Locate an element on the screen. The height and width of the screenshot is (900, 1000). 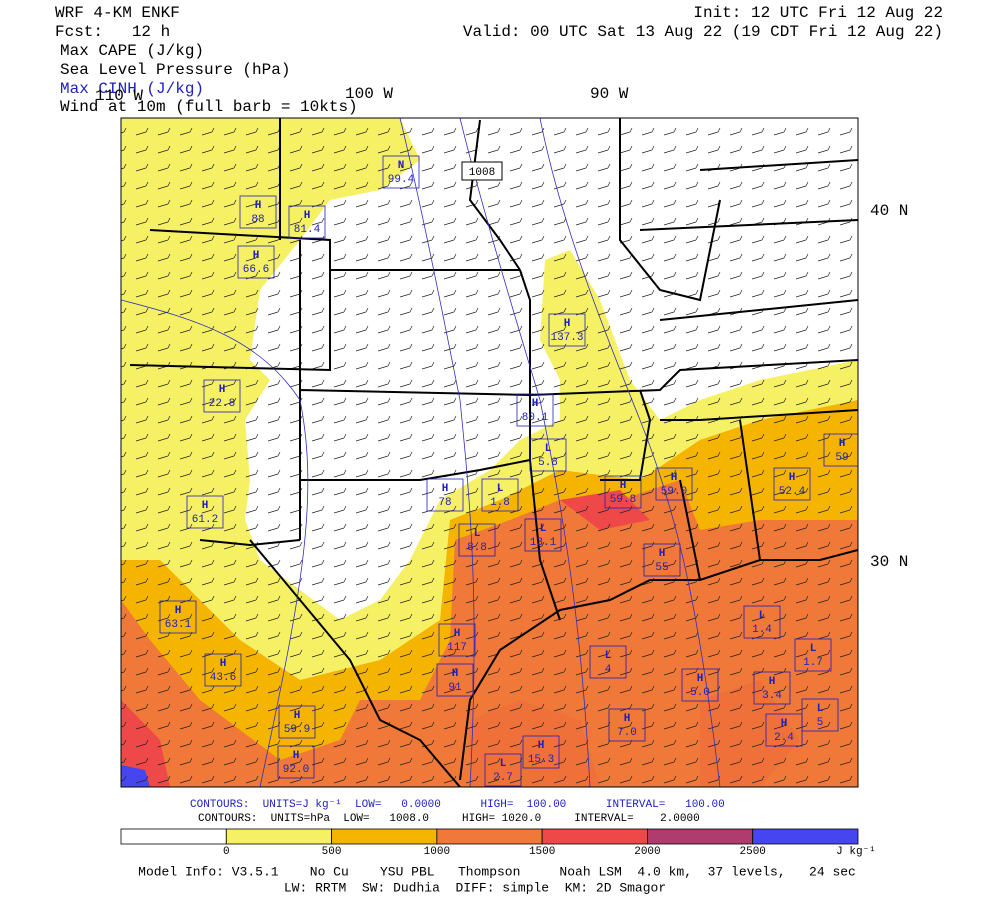
colorbar-tick-label: 2000 is located at coordinates (647, 852).